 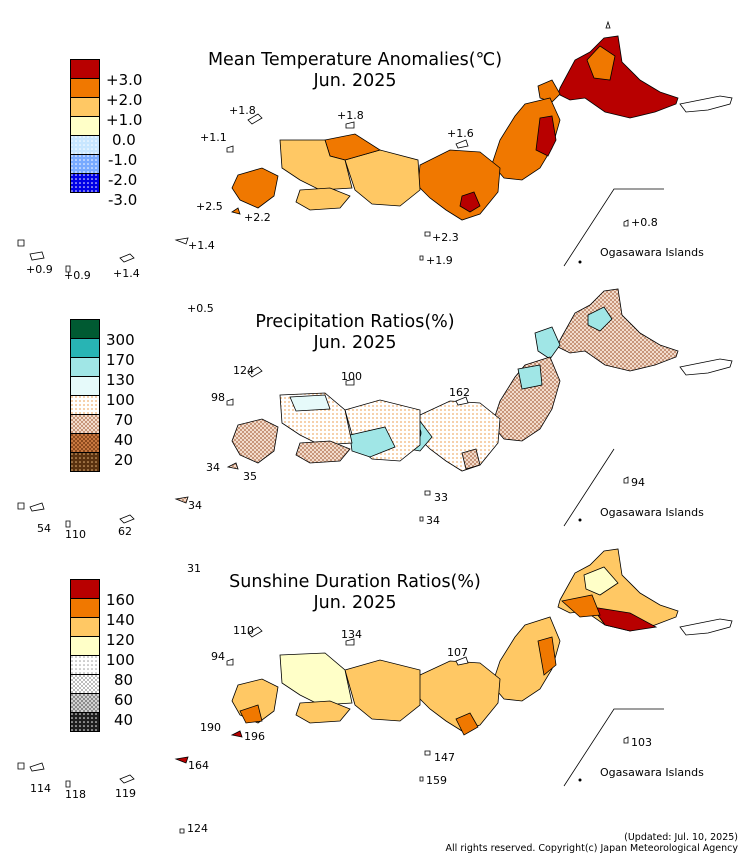 What do you see at coordinates (624, 619) in the screenshot?
I see `hokkaido-east` at bounding box center [624, 619].